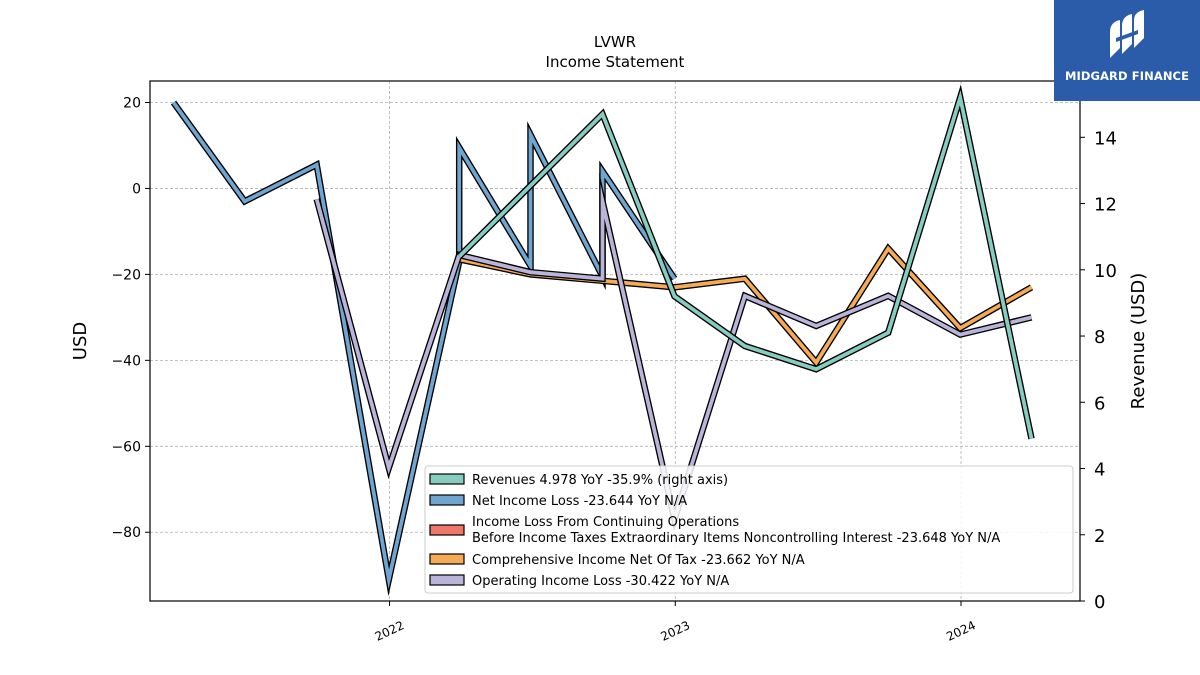  I want to click on y-right-tick-label: 2, so click(1099, 536).